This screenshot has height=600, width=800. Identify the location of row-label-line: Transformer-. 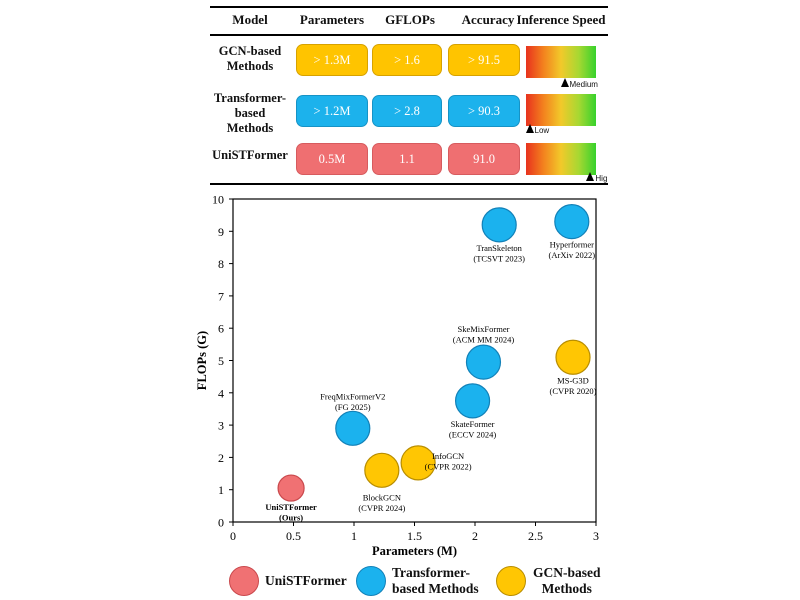
(250, 98).